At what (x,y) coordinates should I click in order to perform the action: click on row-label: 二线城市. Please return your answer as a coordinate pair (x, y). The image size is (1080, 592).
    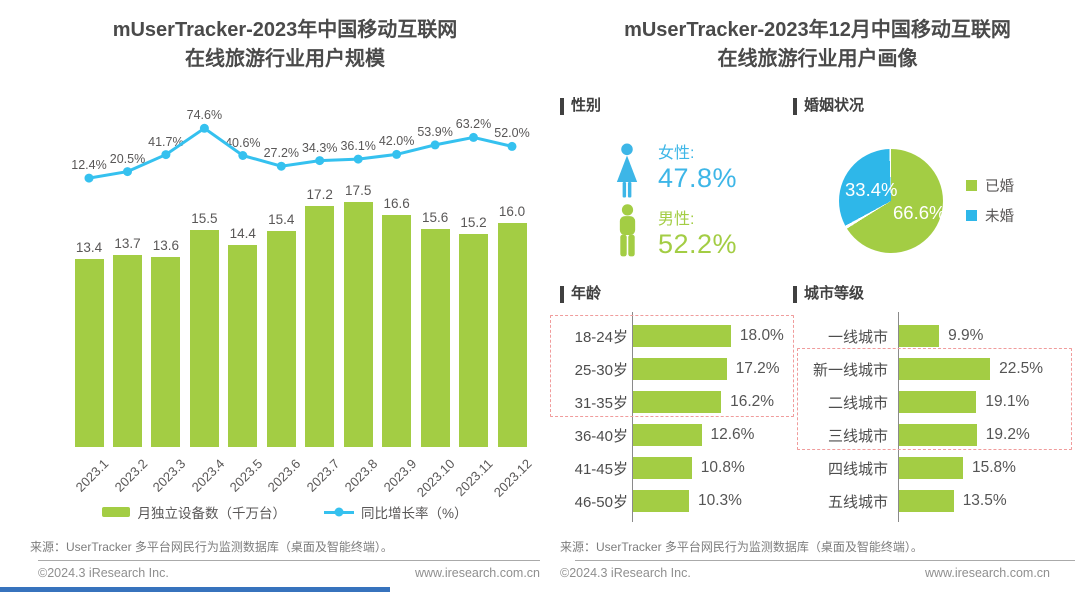
    Looking at the image, I should click on (857, 403).